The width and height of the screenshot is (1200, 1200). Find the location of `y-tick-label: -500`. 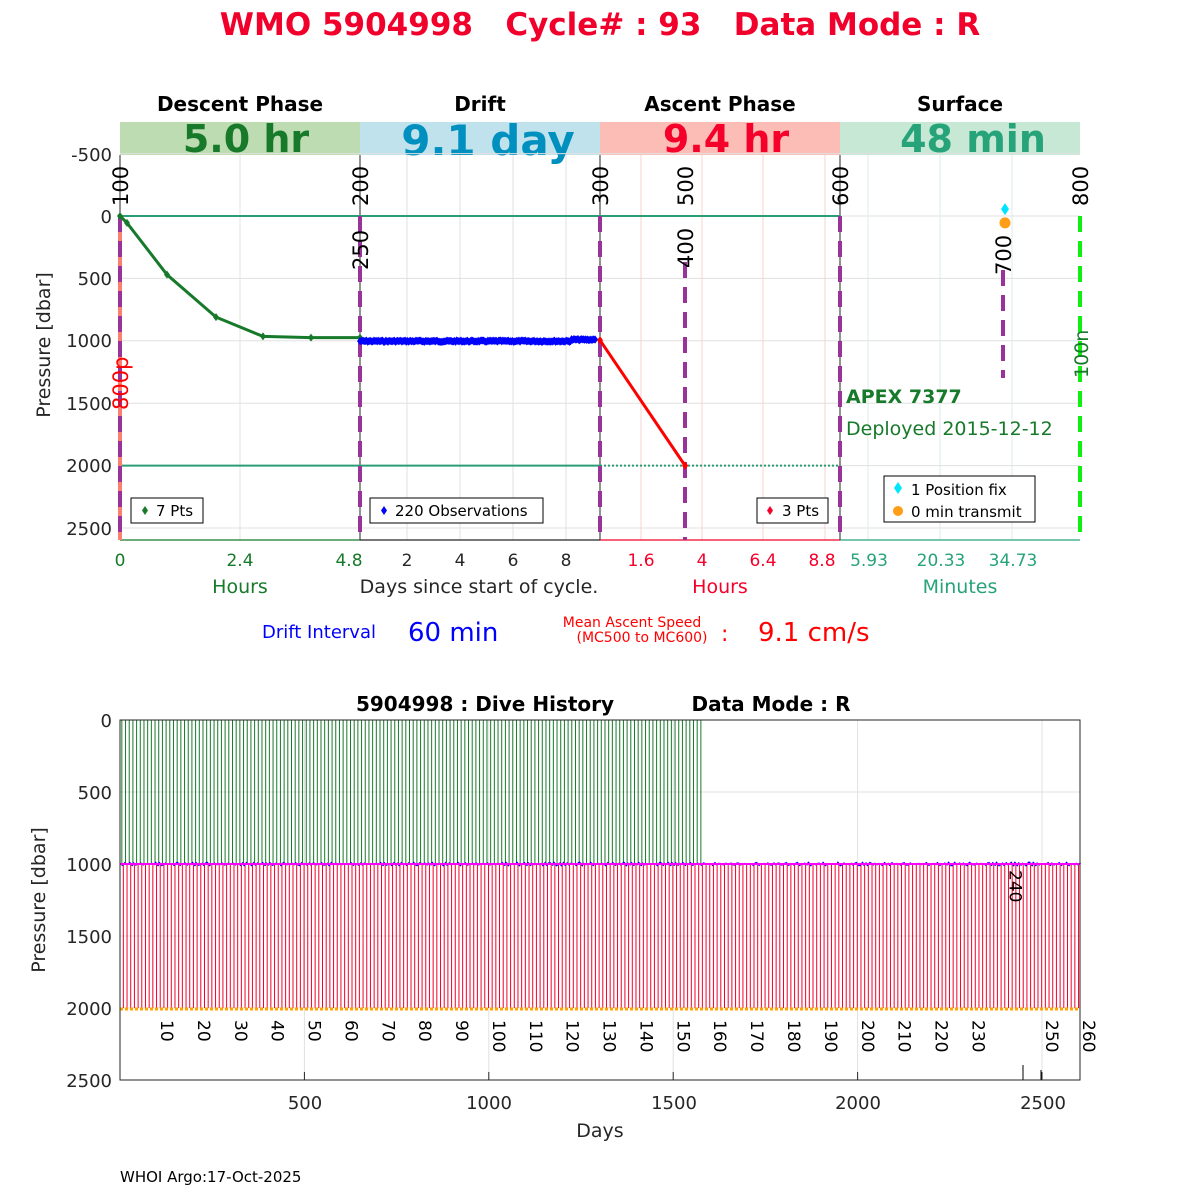

y-tick-label: -500 is located at coordinates (91, 155).